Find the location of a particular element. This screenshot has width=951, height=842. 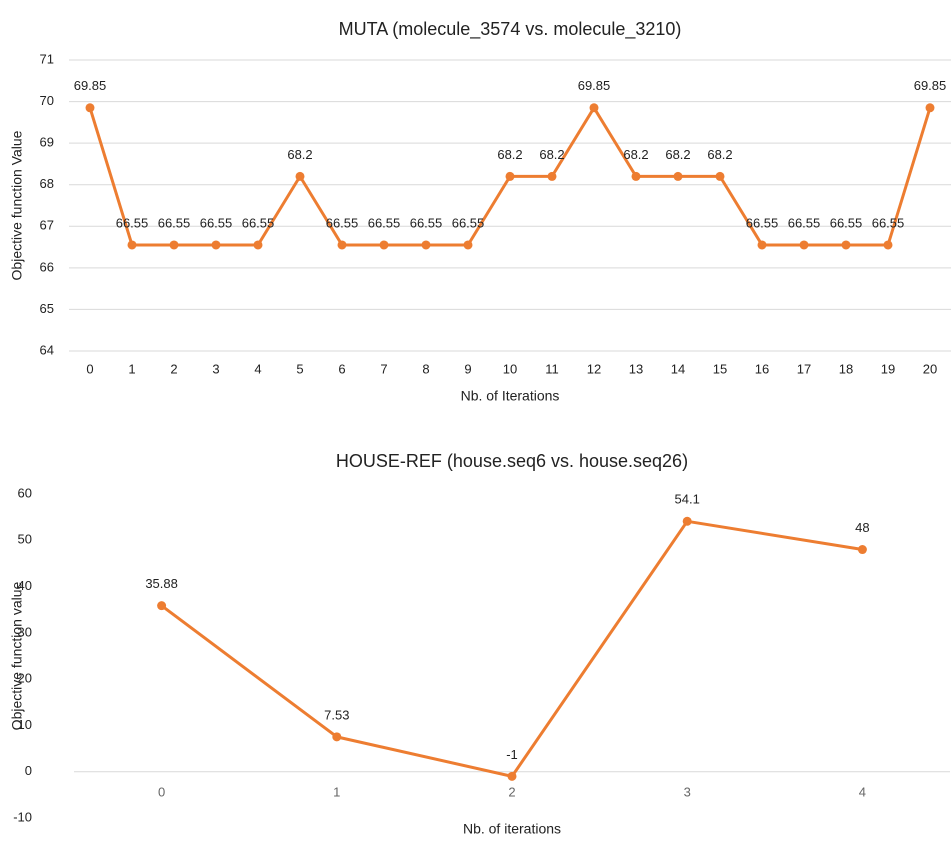

x-tick-label: 13 is located at coordinates (636, 368).